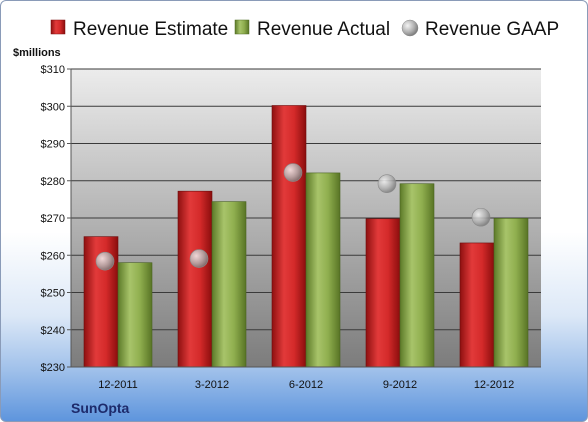 Image resolution: width=588 pixels, height=422 pixels. I want to click on legend-swatch-revenue-actual, so click(242, 27).